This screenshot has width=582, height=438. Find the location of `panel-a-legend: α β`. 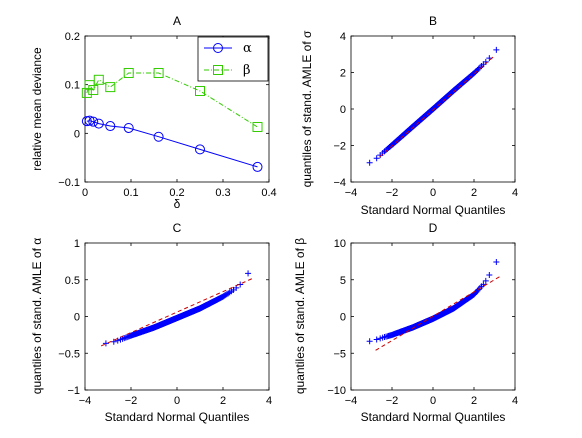

panel-a-legend: α β is located at coordinates (233, 59).